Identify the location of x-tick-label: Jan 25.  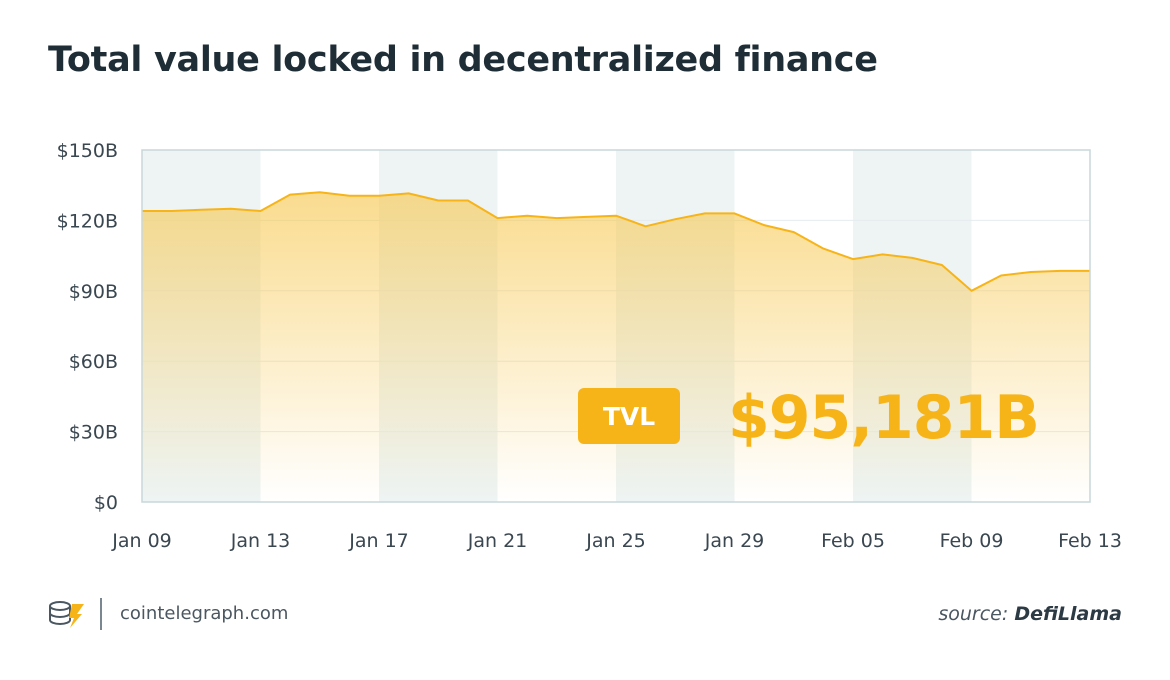
(615, 541).